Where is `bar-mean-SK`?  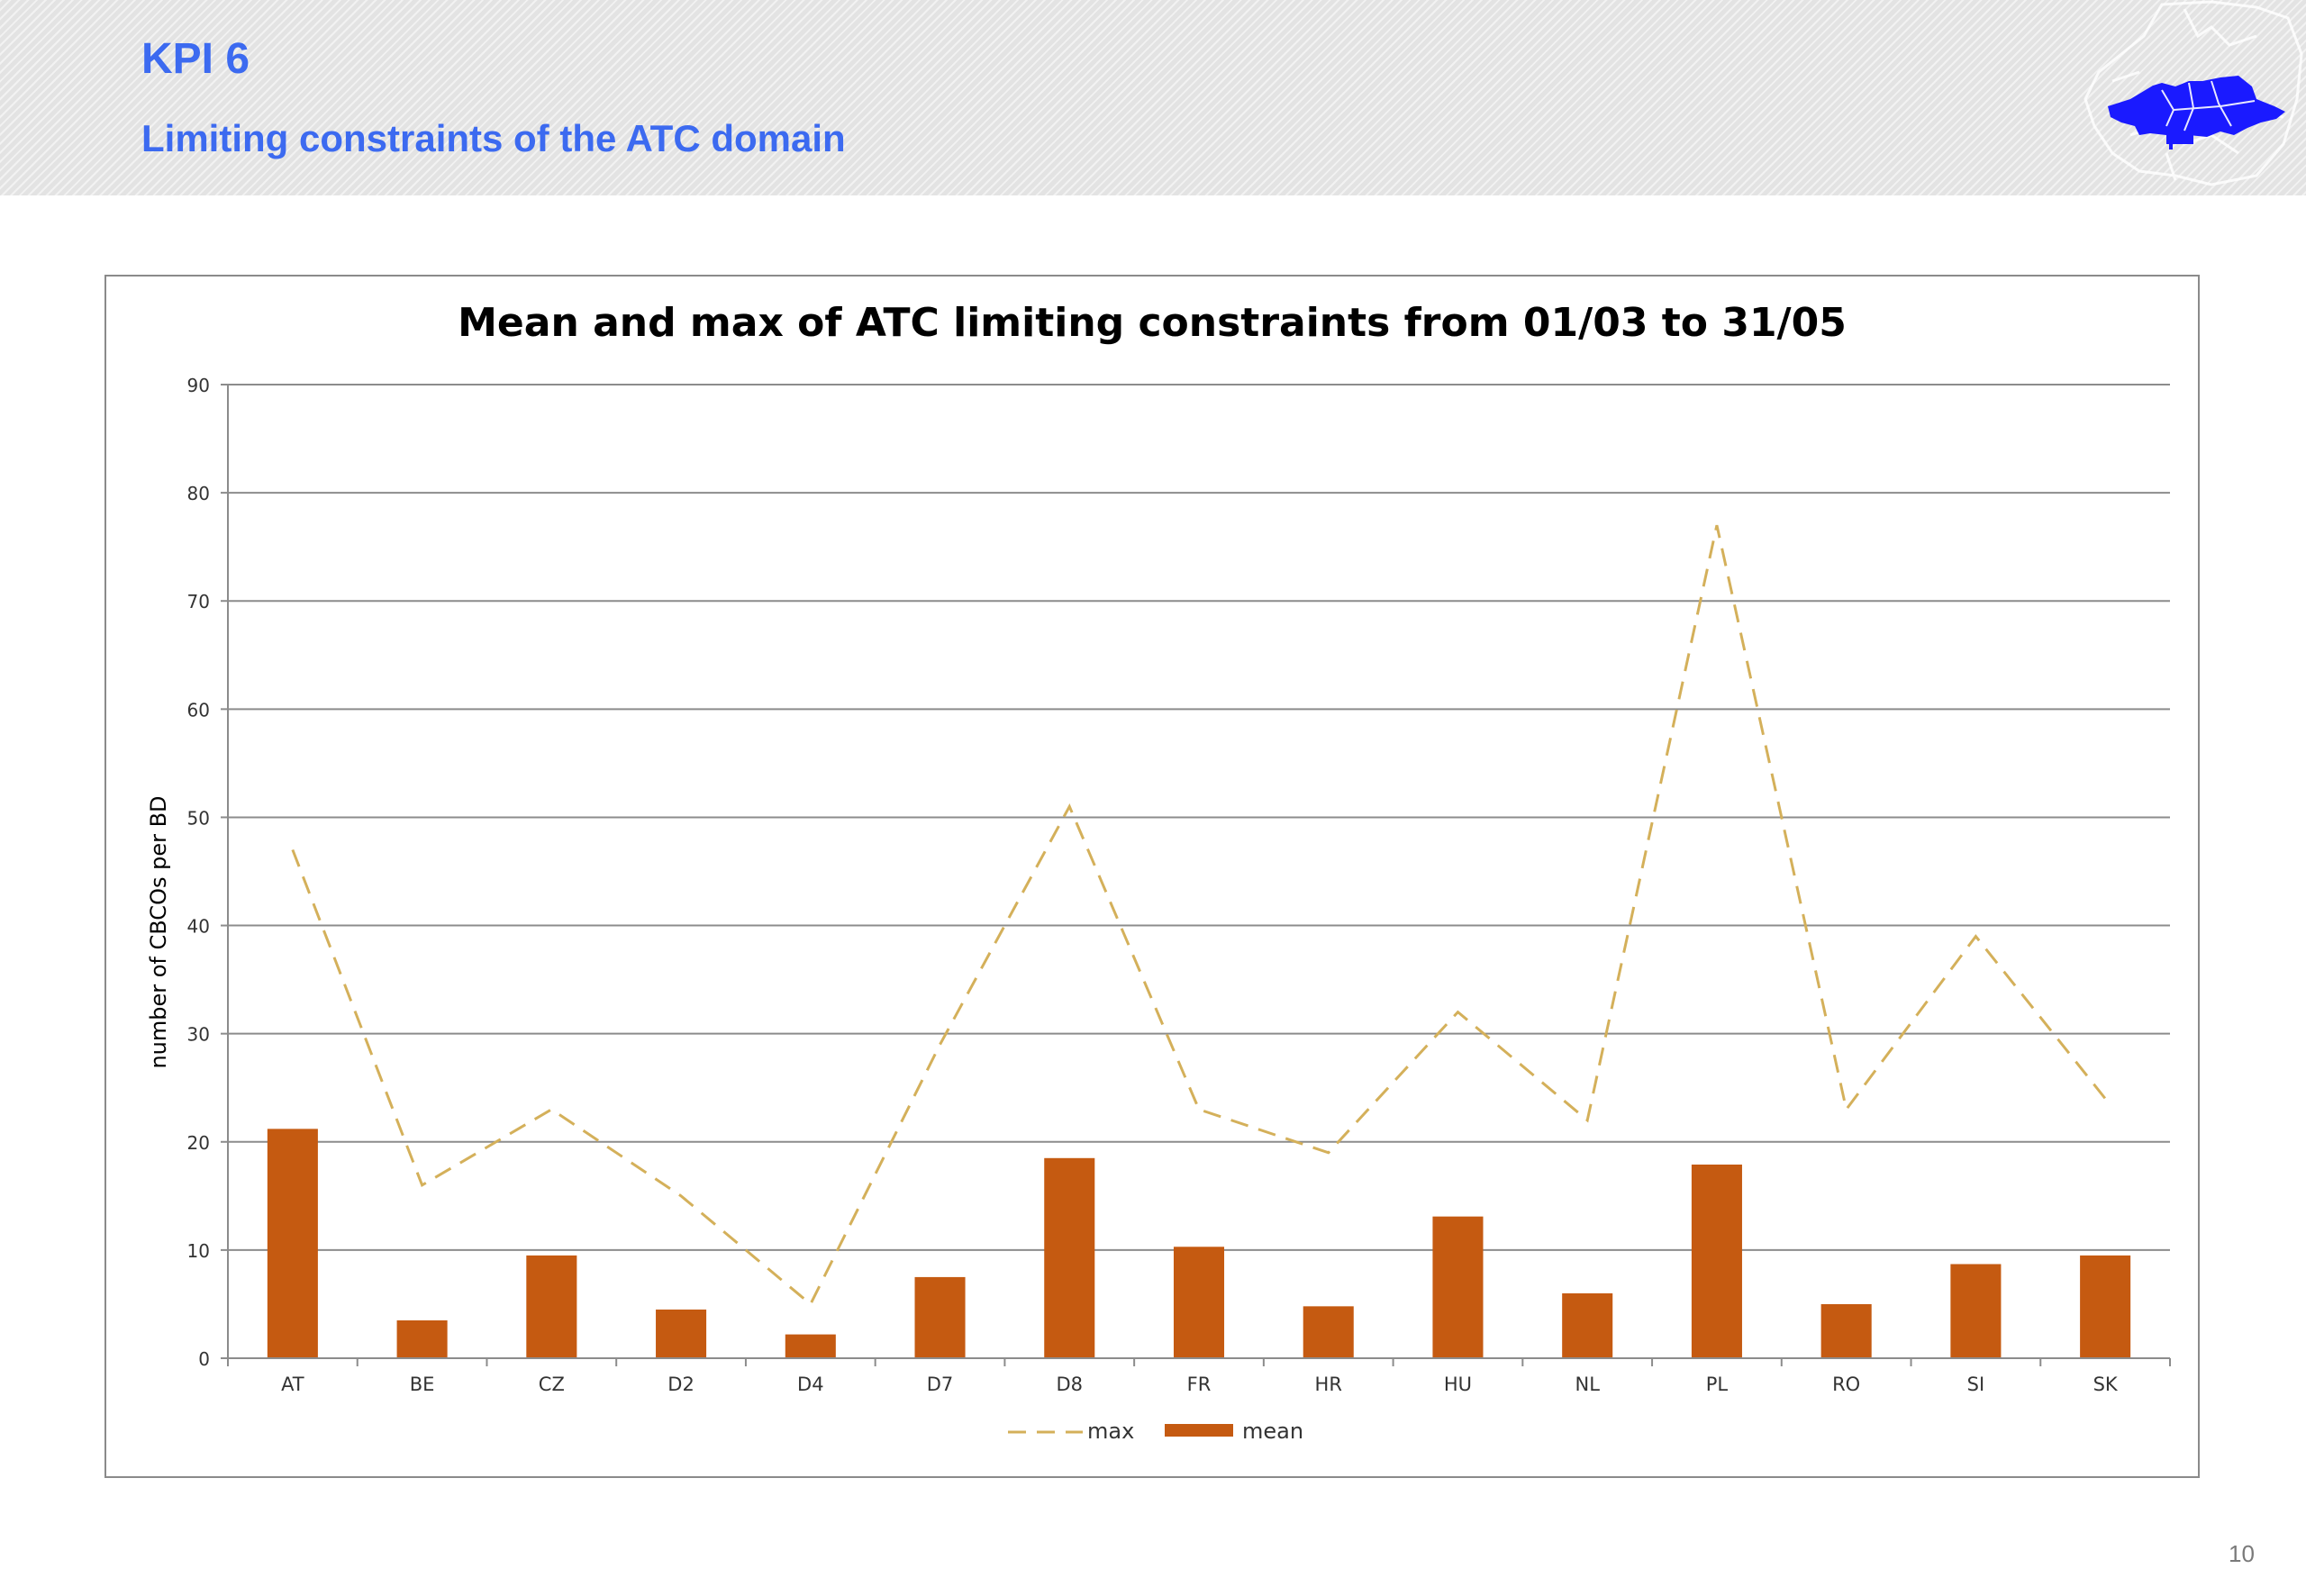 bar-mean-SK is located at coordinates (2105, 1306).